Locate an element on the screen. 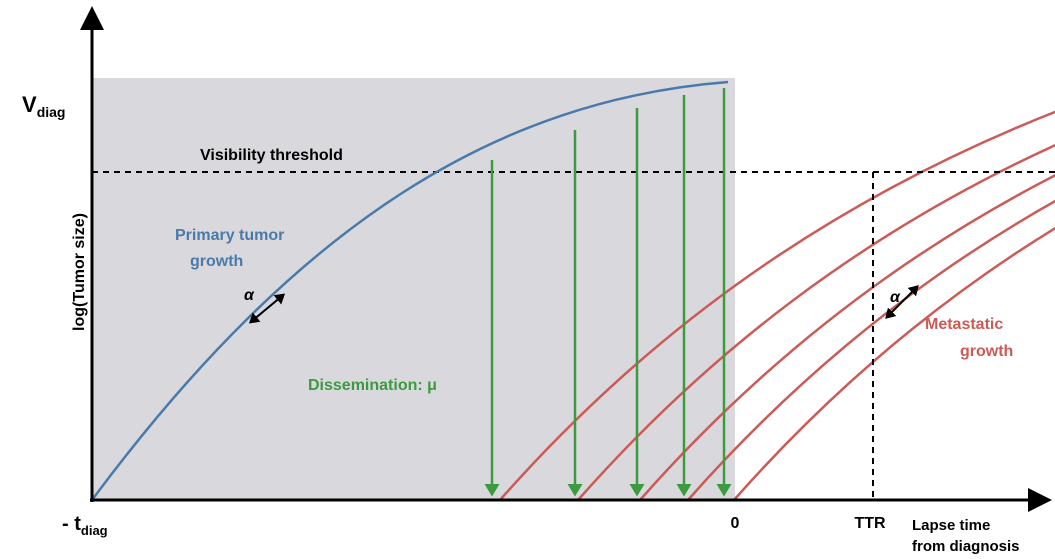  ttr-label: TTR is located at coordinates (870, 523).